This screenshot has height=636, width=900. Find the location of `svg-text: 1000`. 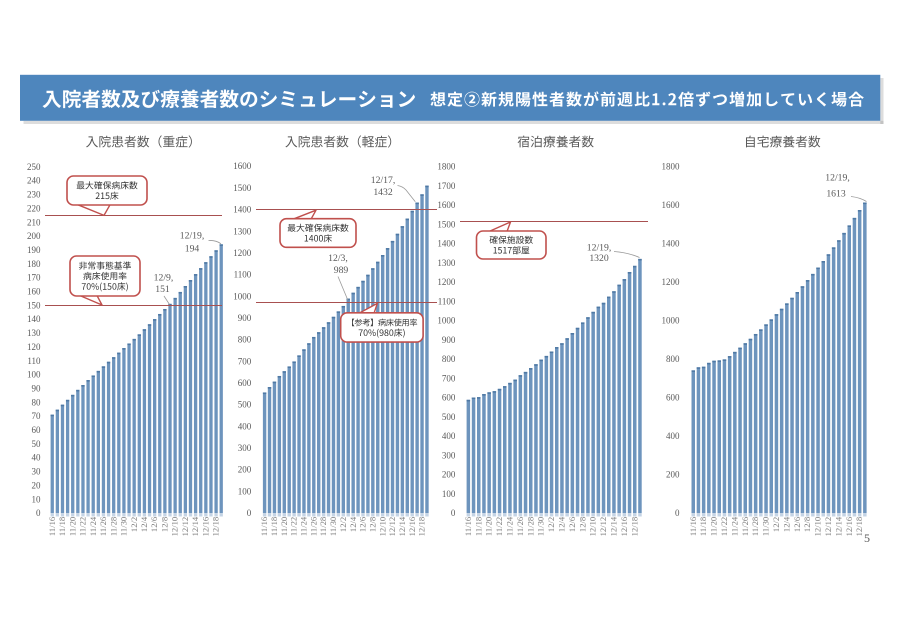

svg-text: 1000 is located at coordinates (671, 321).